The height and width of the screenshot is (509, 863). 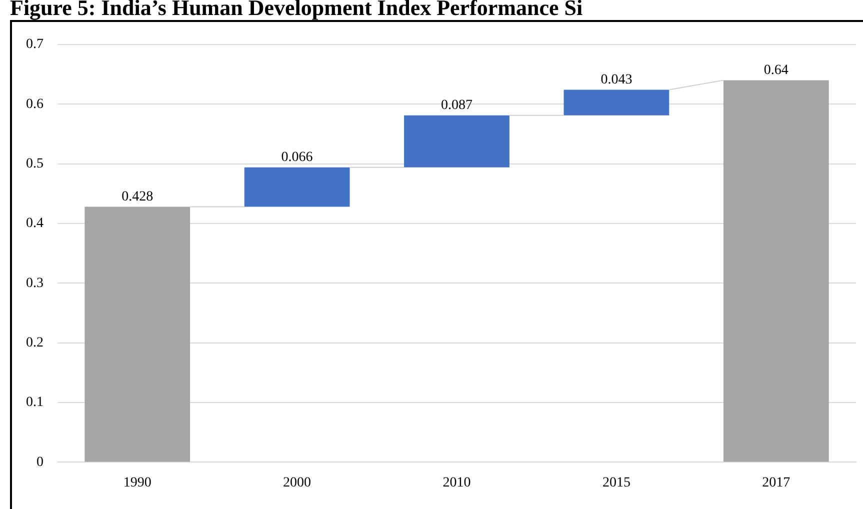 What do you see at coordinates (616, 482) in the screenshot?
I see `x-tick-label: 2015` at bounding box center [616, 482].